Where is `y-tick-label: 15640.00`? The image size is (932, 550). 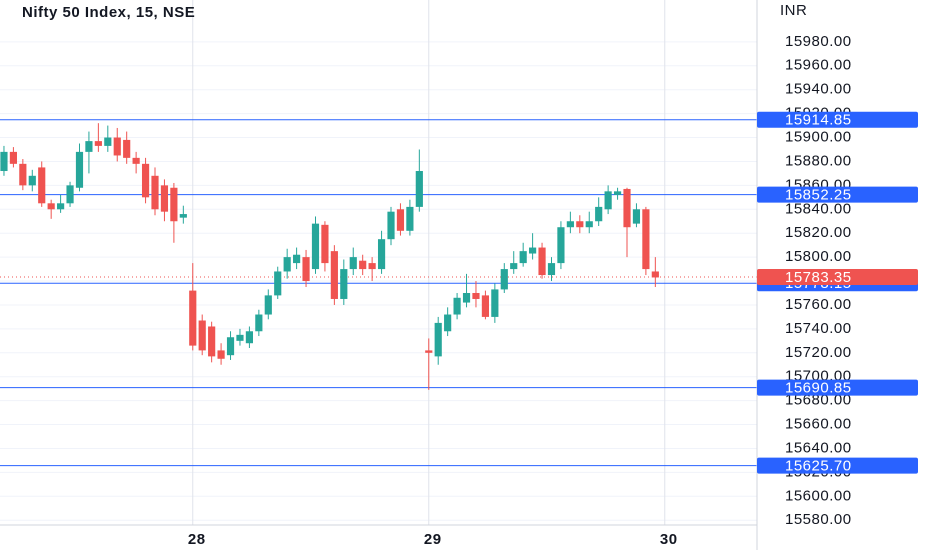
y-tick-label: 15640.00 is located at coordinates (818, 447).